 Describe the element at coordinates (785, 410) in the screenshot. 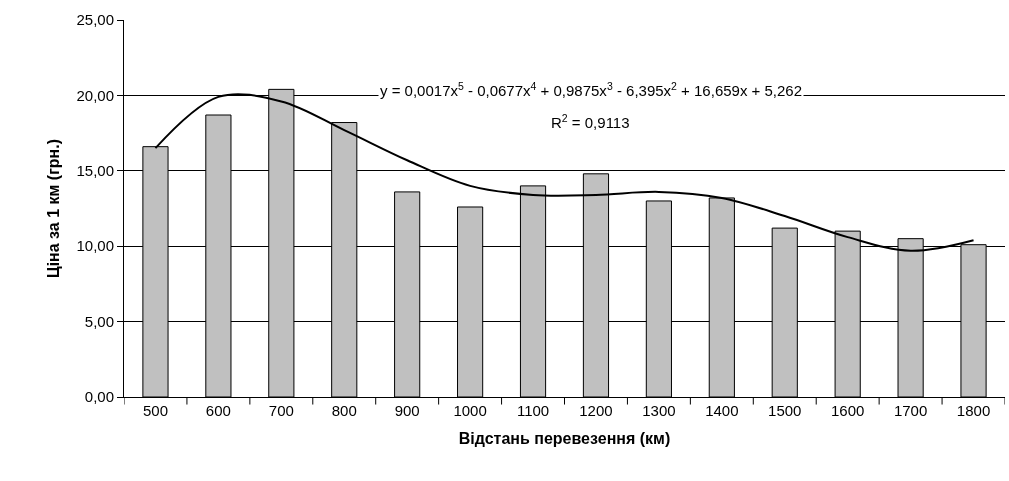

I see `x-tick-label: 1500` at that location.